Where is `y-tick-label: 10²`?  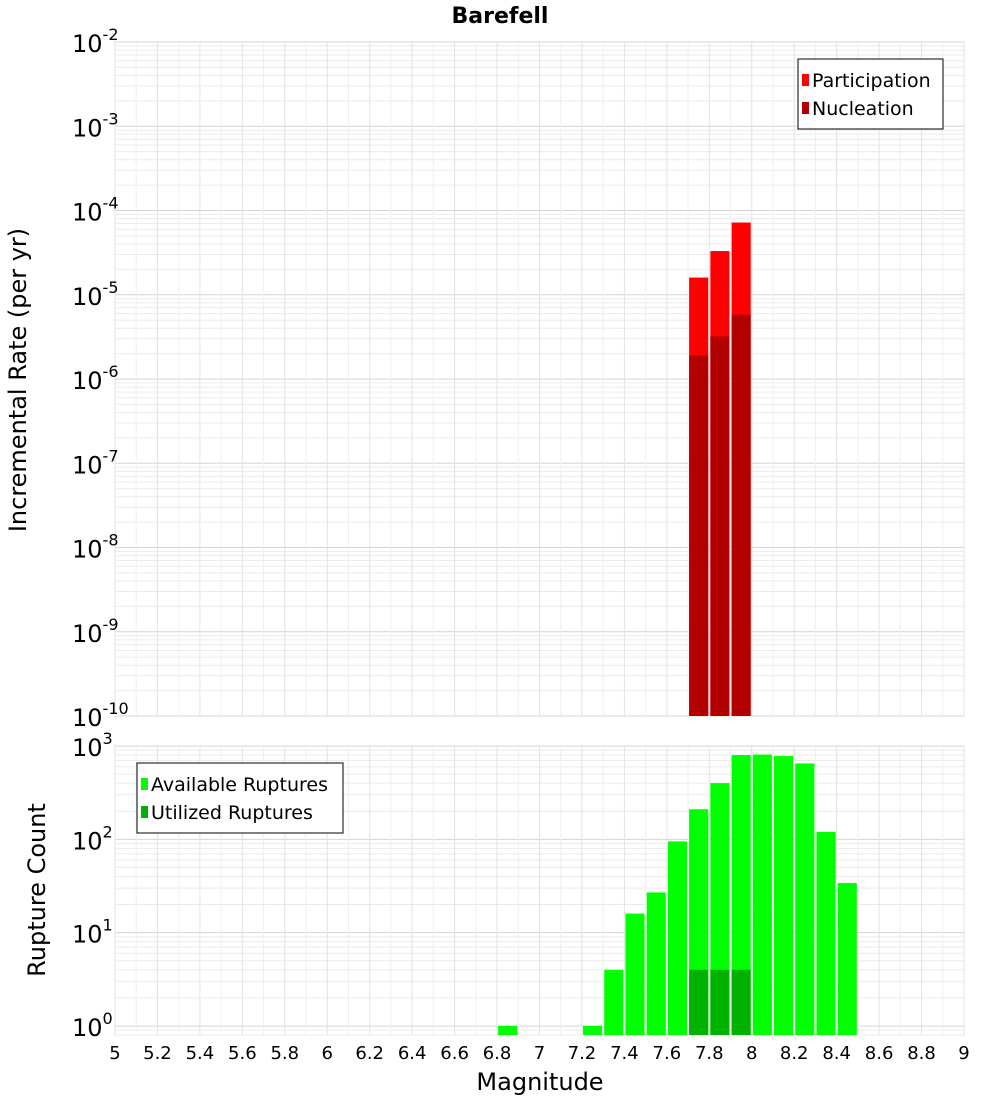 y-tick-label: 10² is located at coordinates (92, 838).